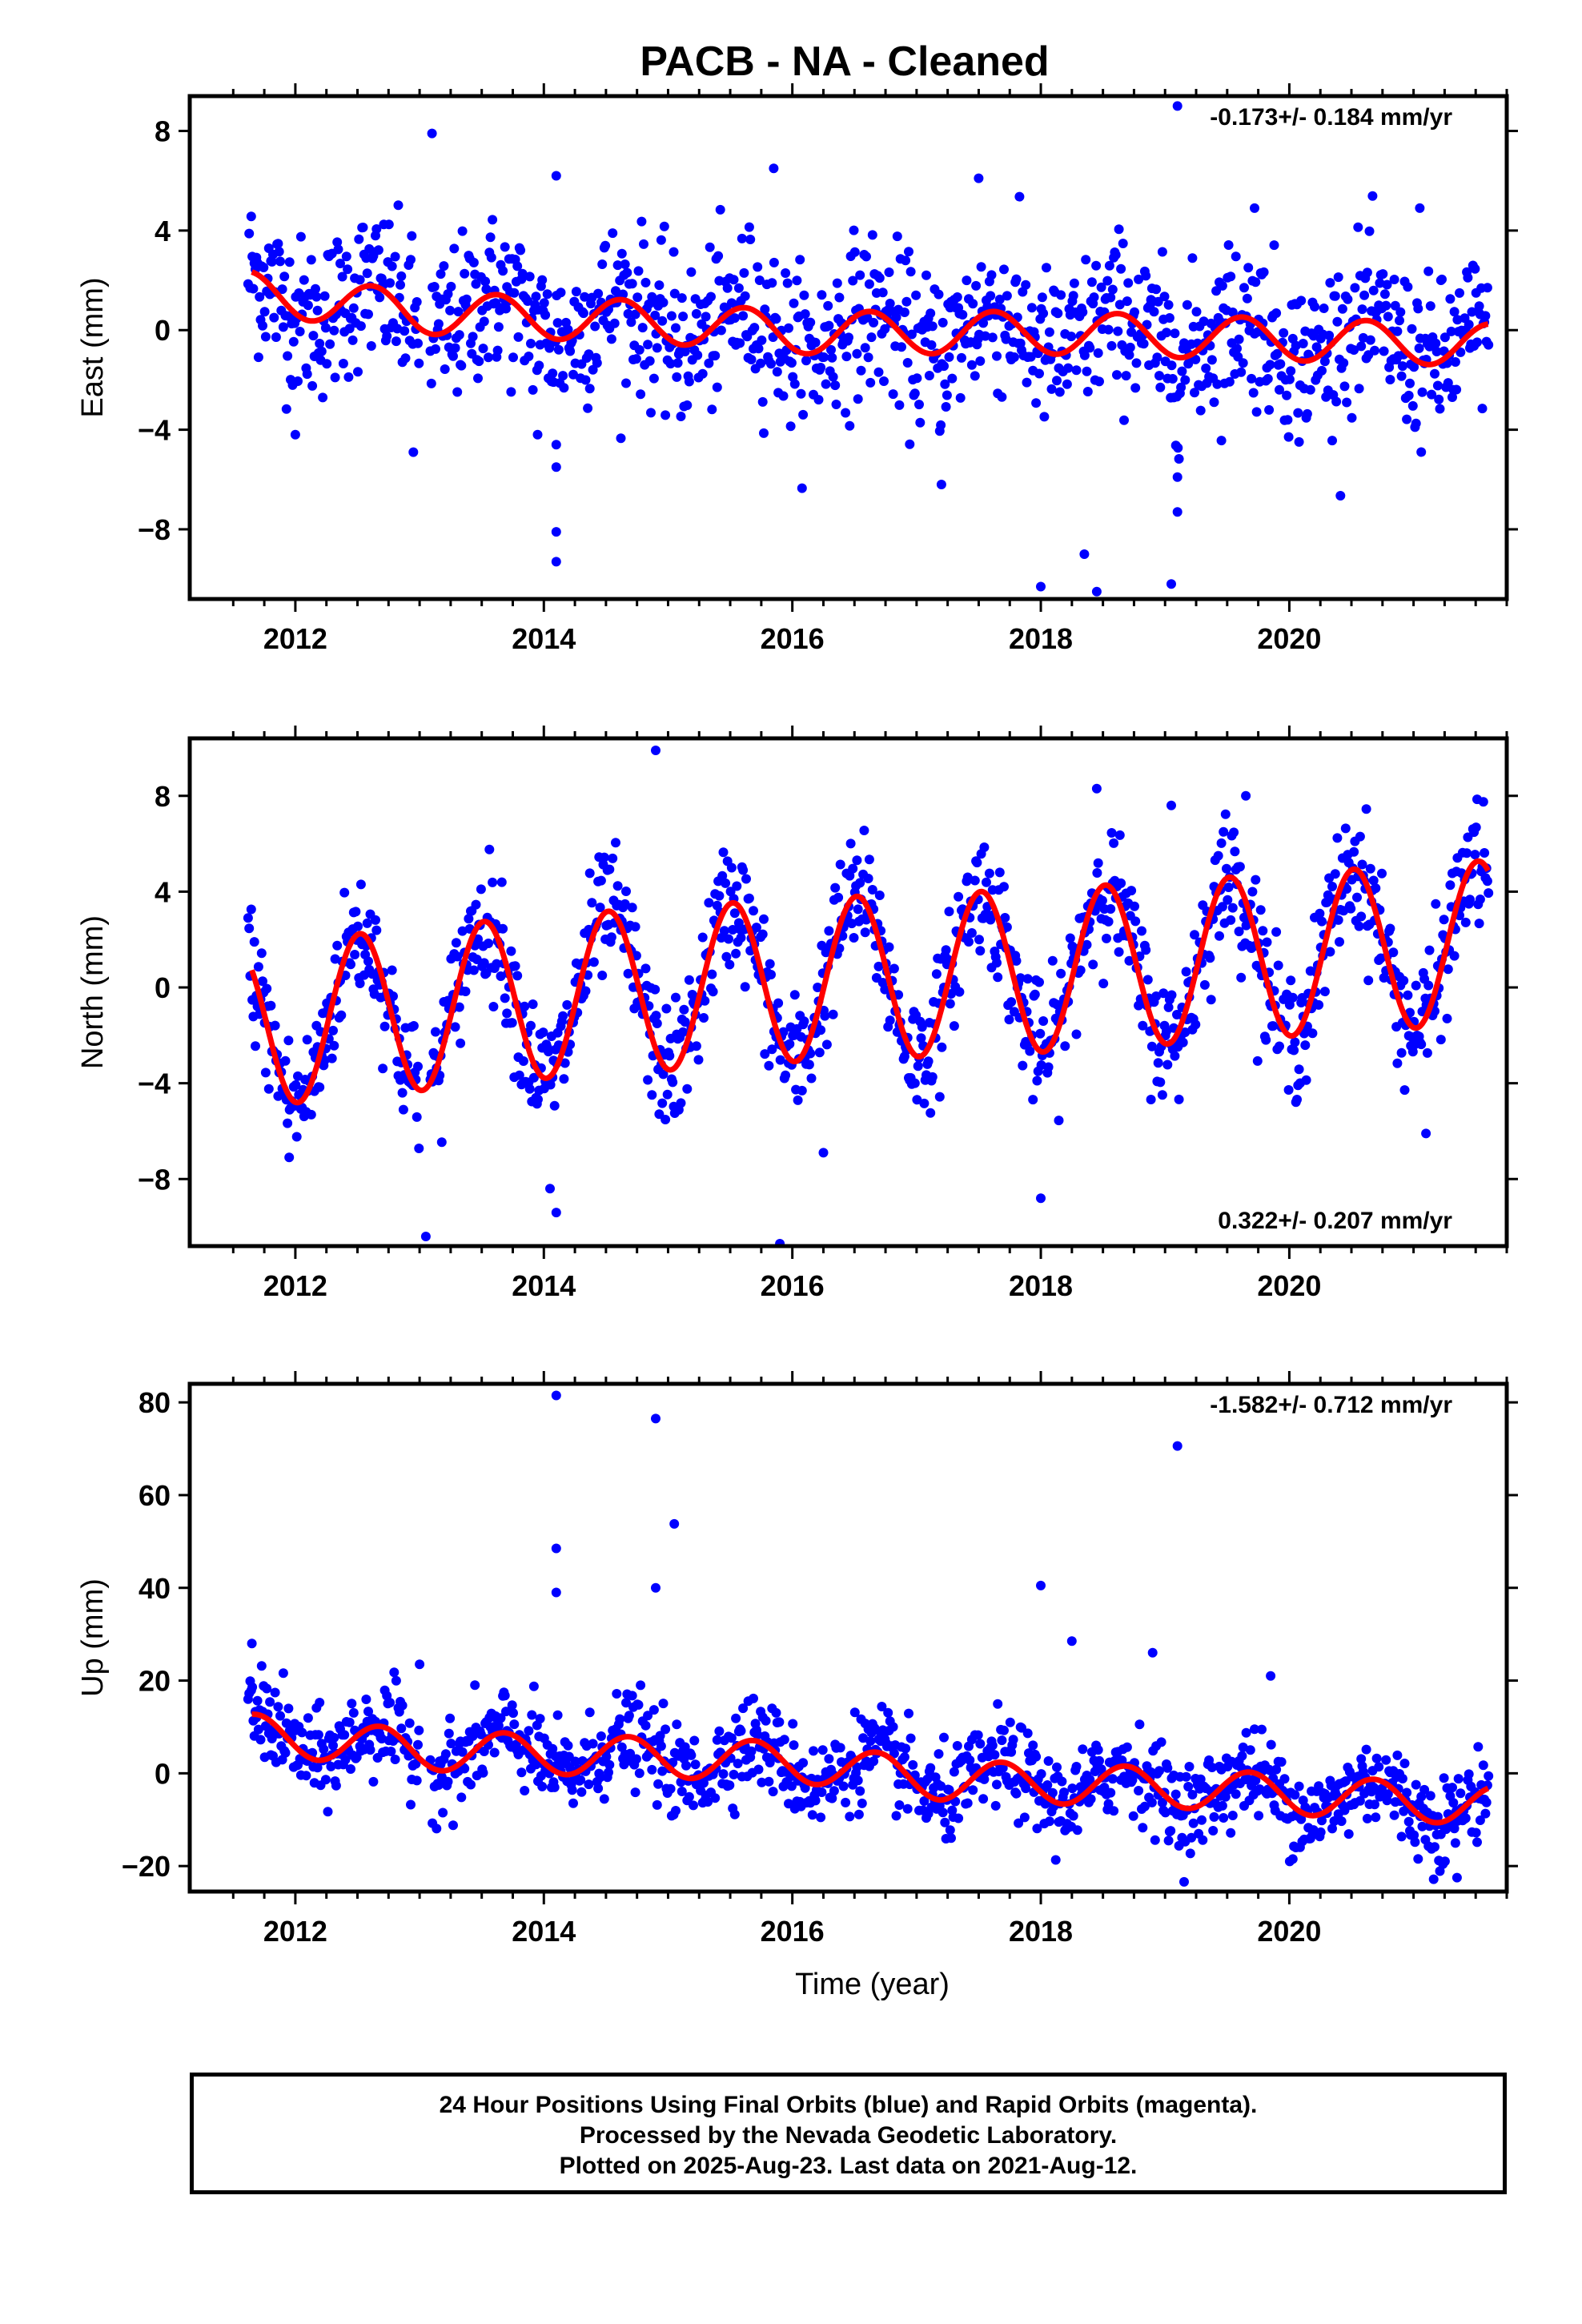  Describe the element at coordinates (1331, 118) in the screenshot. I see `east-rate-label: -0.173+/- 0.184 mm/yr` at that location.